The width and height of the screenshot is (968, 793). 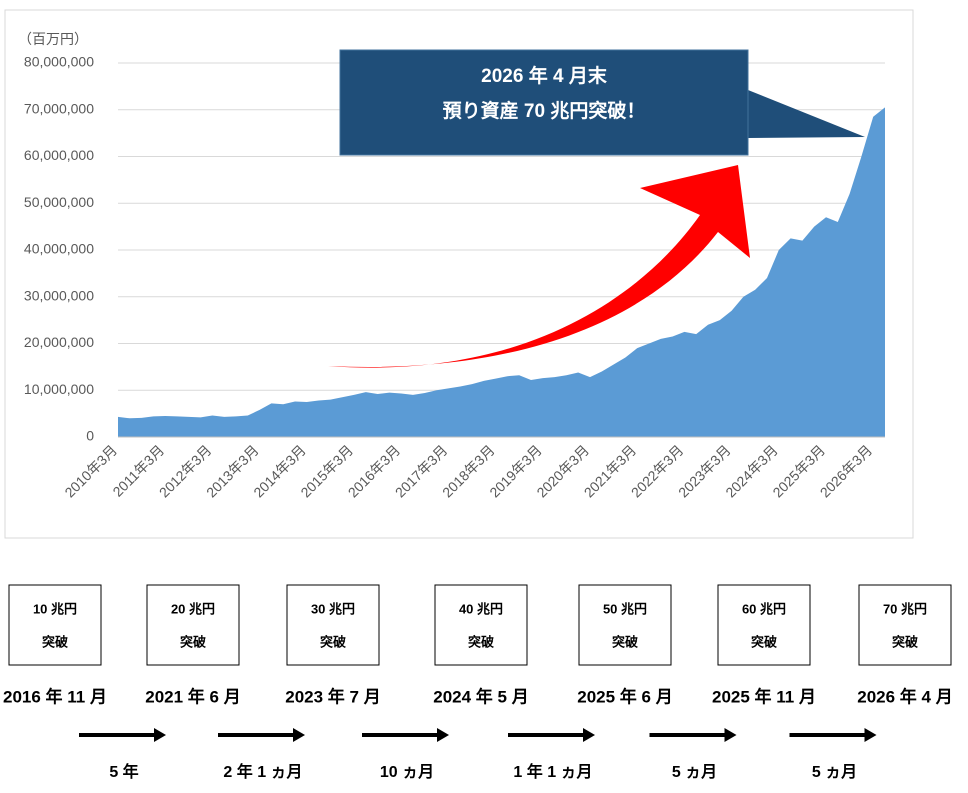 I want to click on milestone-date: 2023 年 7 月, so click(x=332, y=696).